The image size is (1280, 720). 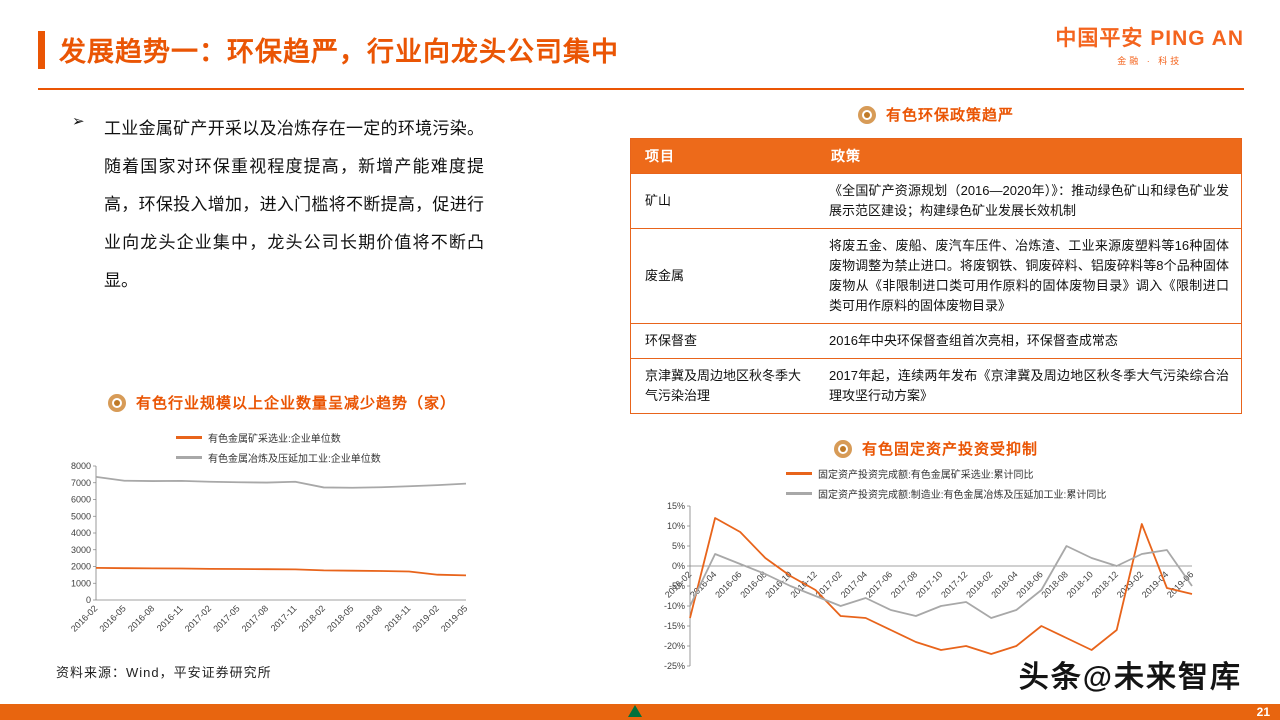 I want to click on pingan-logo-text: 中国平安 PING AN, so click(x=1149, y=37).